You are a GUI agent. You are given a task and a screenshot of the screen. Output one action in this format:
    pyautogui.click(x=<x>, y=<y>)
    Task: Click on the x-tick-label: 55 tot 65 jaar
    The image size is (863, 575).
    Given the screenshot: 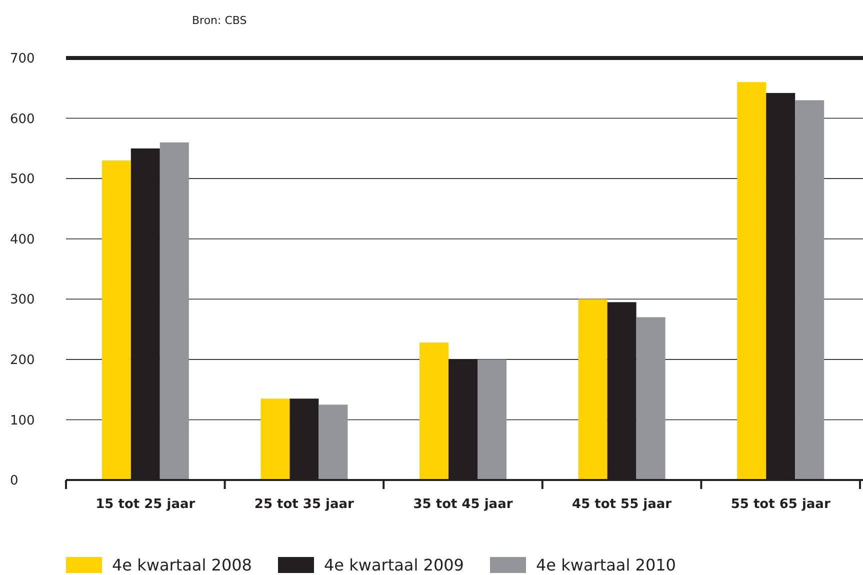 What is the action you would take?
    pyautogui.click(x=780, y=504)
    